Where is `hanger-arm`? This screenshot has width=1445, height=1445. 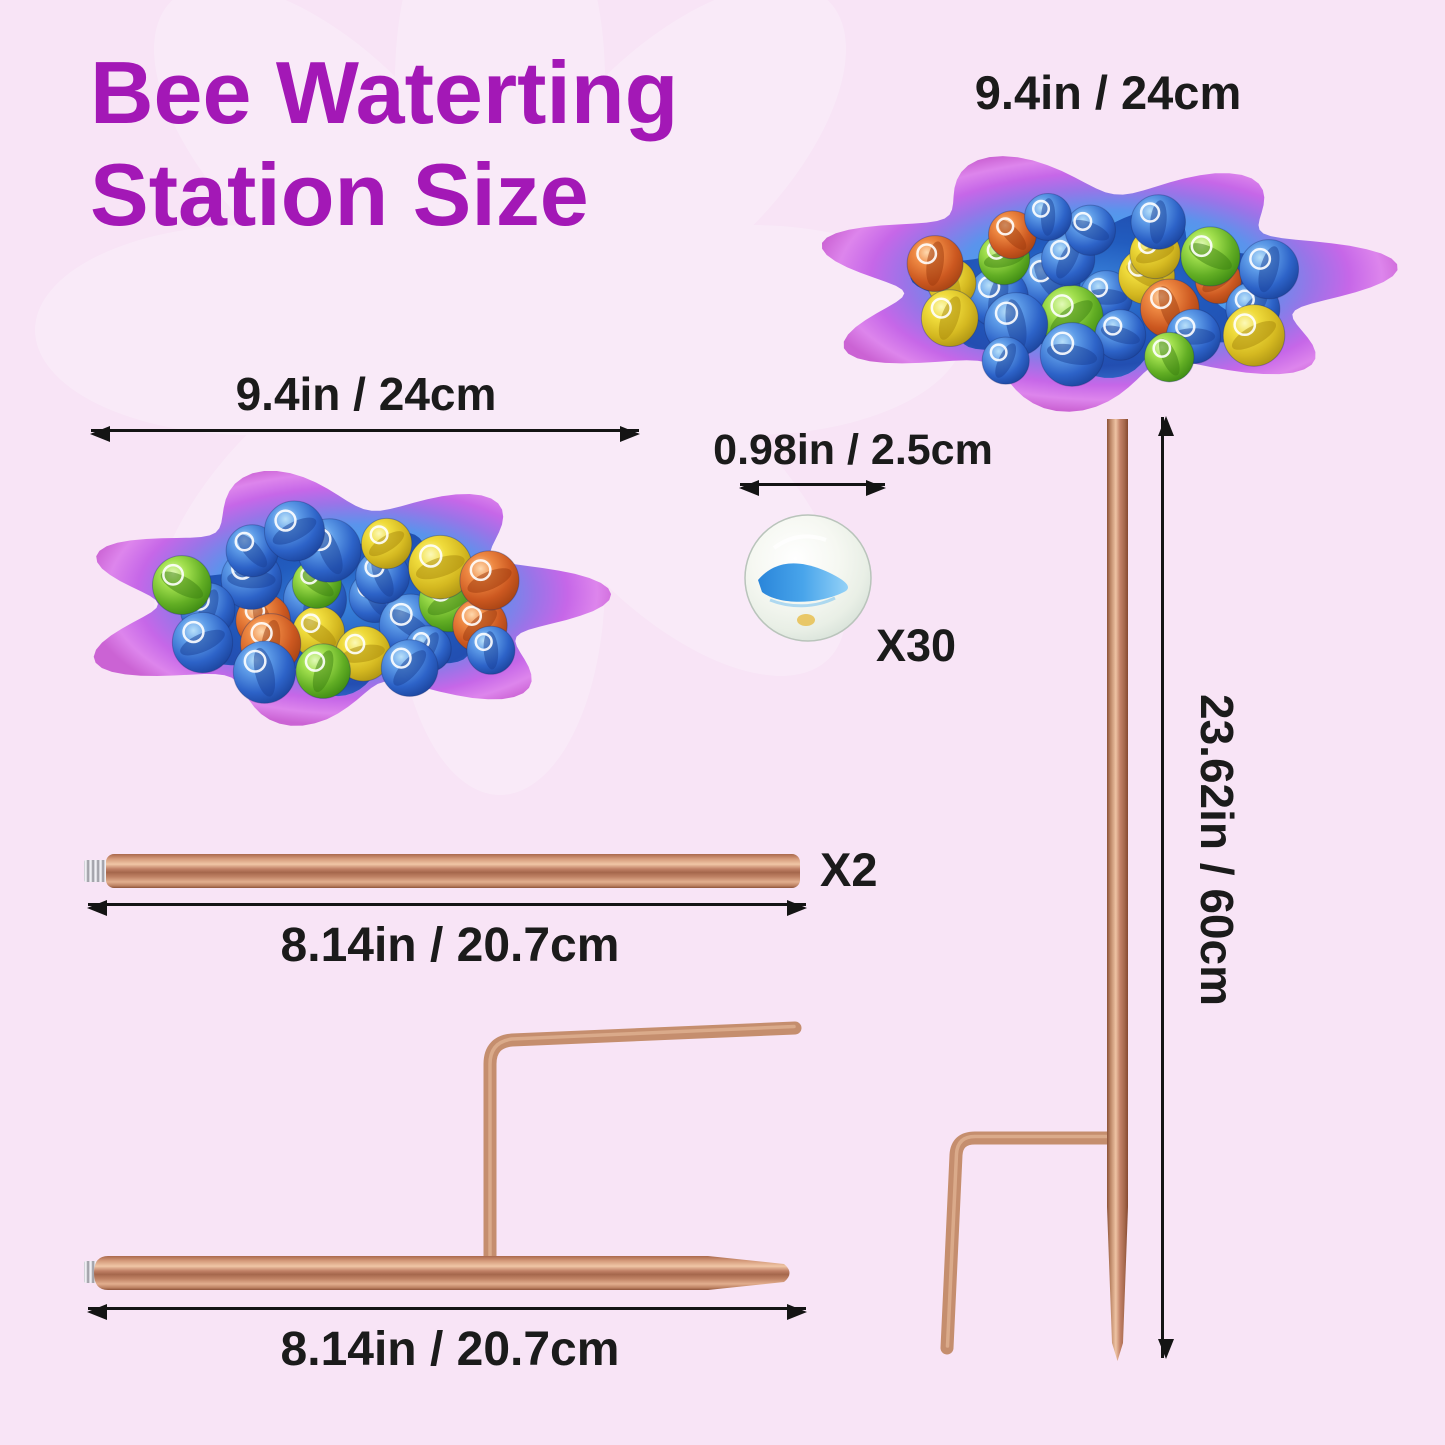
hanger-arm is located at coordinates (642, 1144).